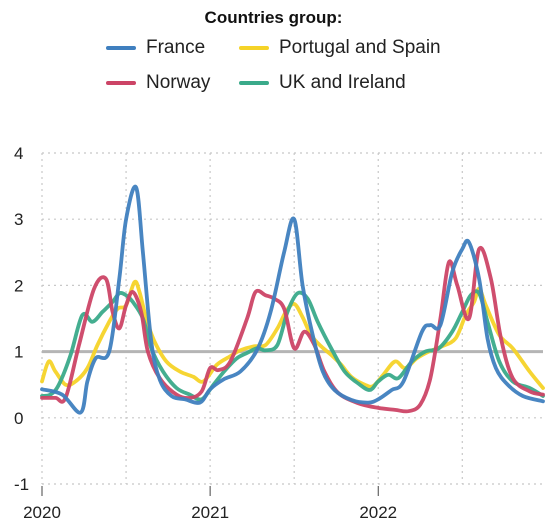  What do you see at coordinates (42, 512) in the screenshot?
I see `x-tick-label: 2020` at bounding box center [42, 512].